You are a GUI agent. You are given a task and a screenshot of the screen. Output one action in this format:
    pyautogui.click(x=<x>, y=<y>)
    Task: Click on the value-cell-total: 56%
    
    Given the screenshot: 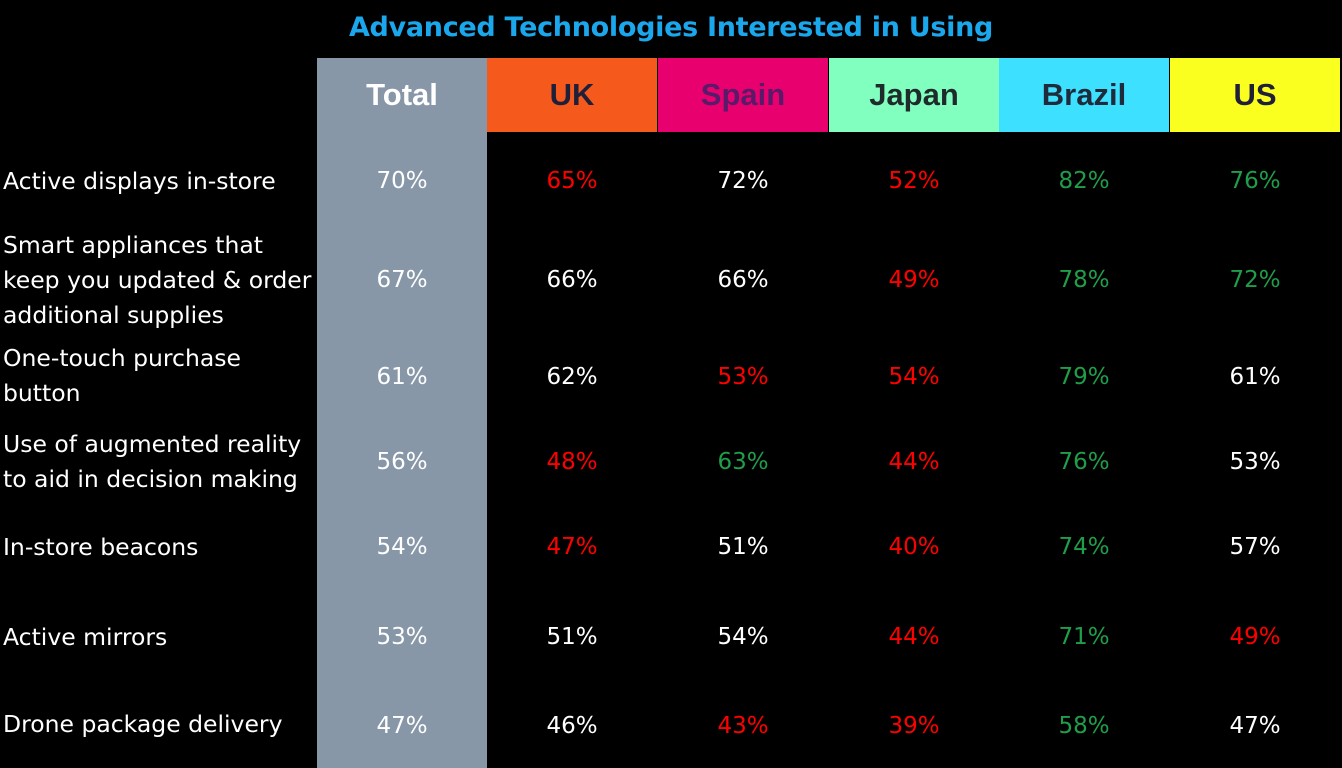 What is the action you would take?
    pyautogui.click(x=402, y=462)
    